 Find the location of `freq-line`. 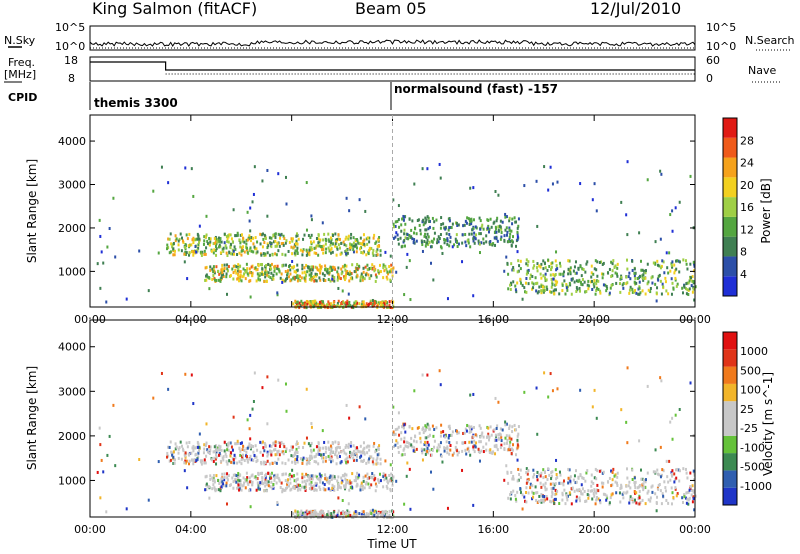

freq-line is located at coordinates (392, 66).